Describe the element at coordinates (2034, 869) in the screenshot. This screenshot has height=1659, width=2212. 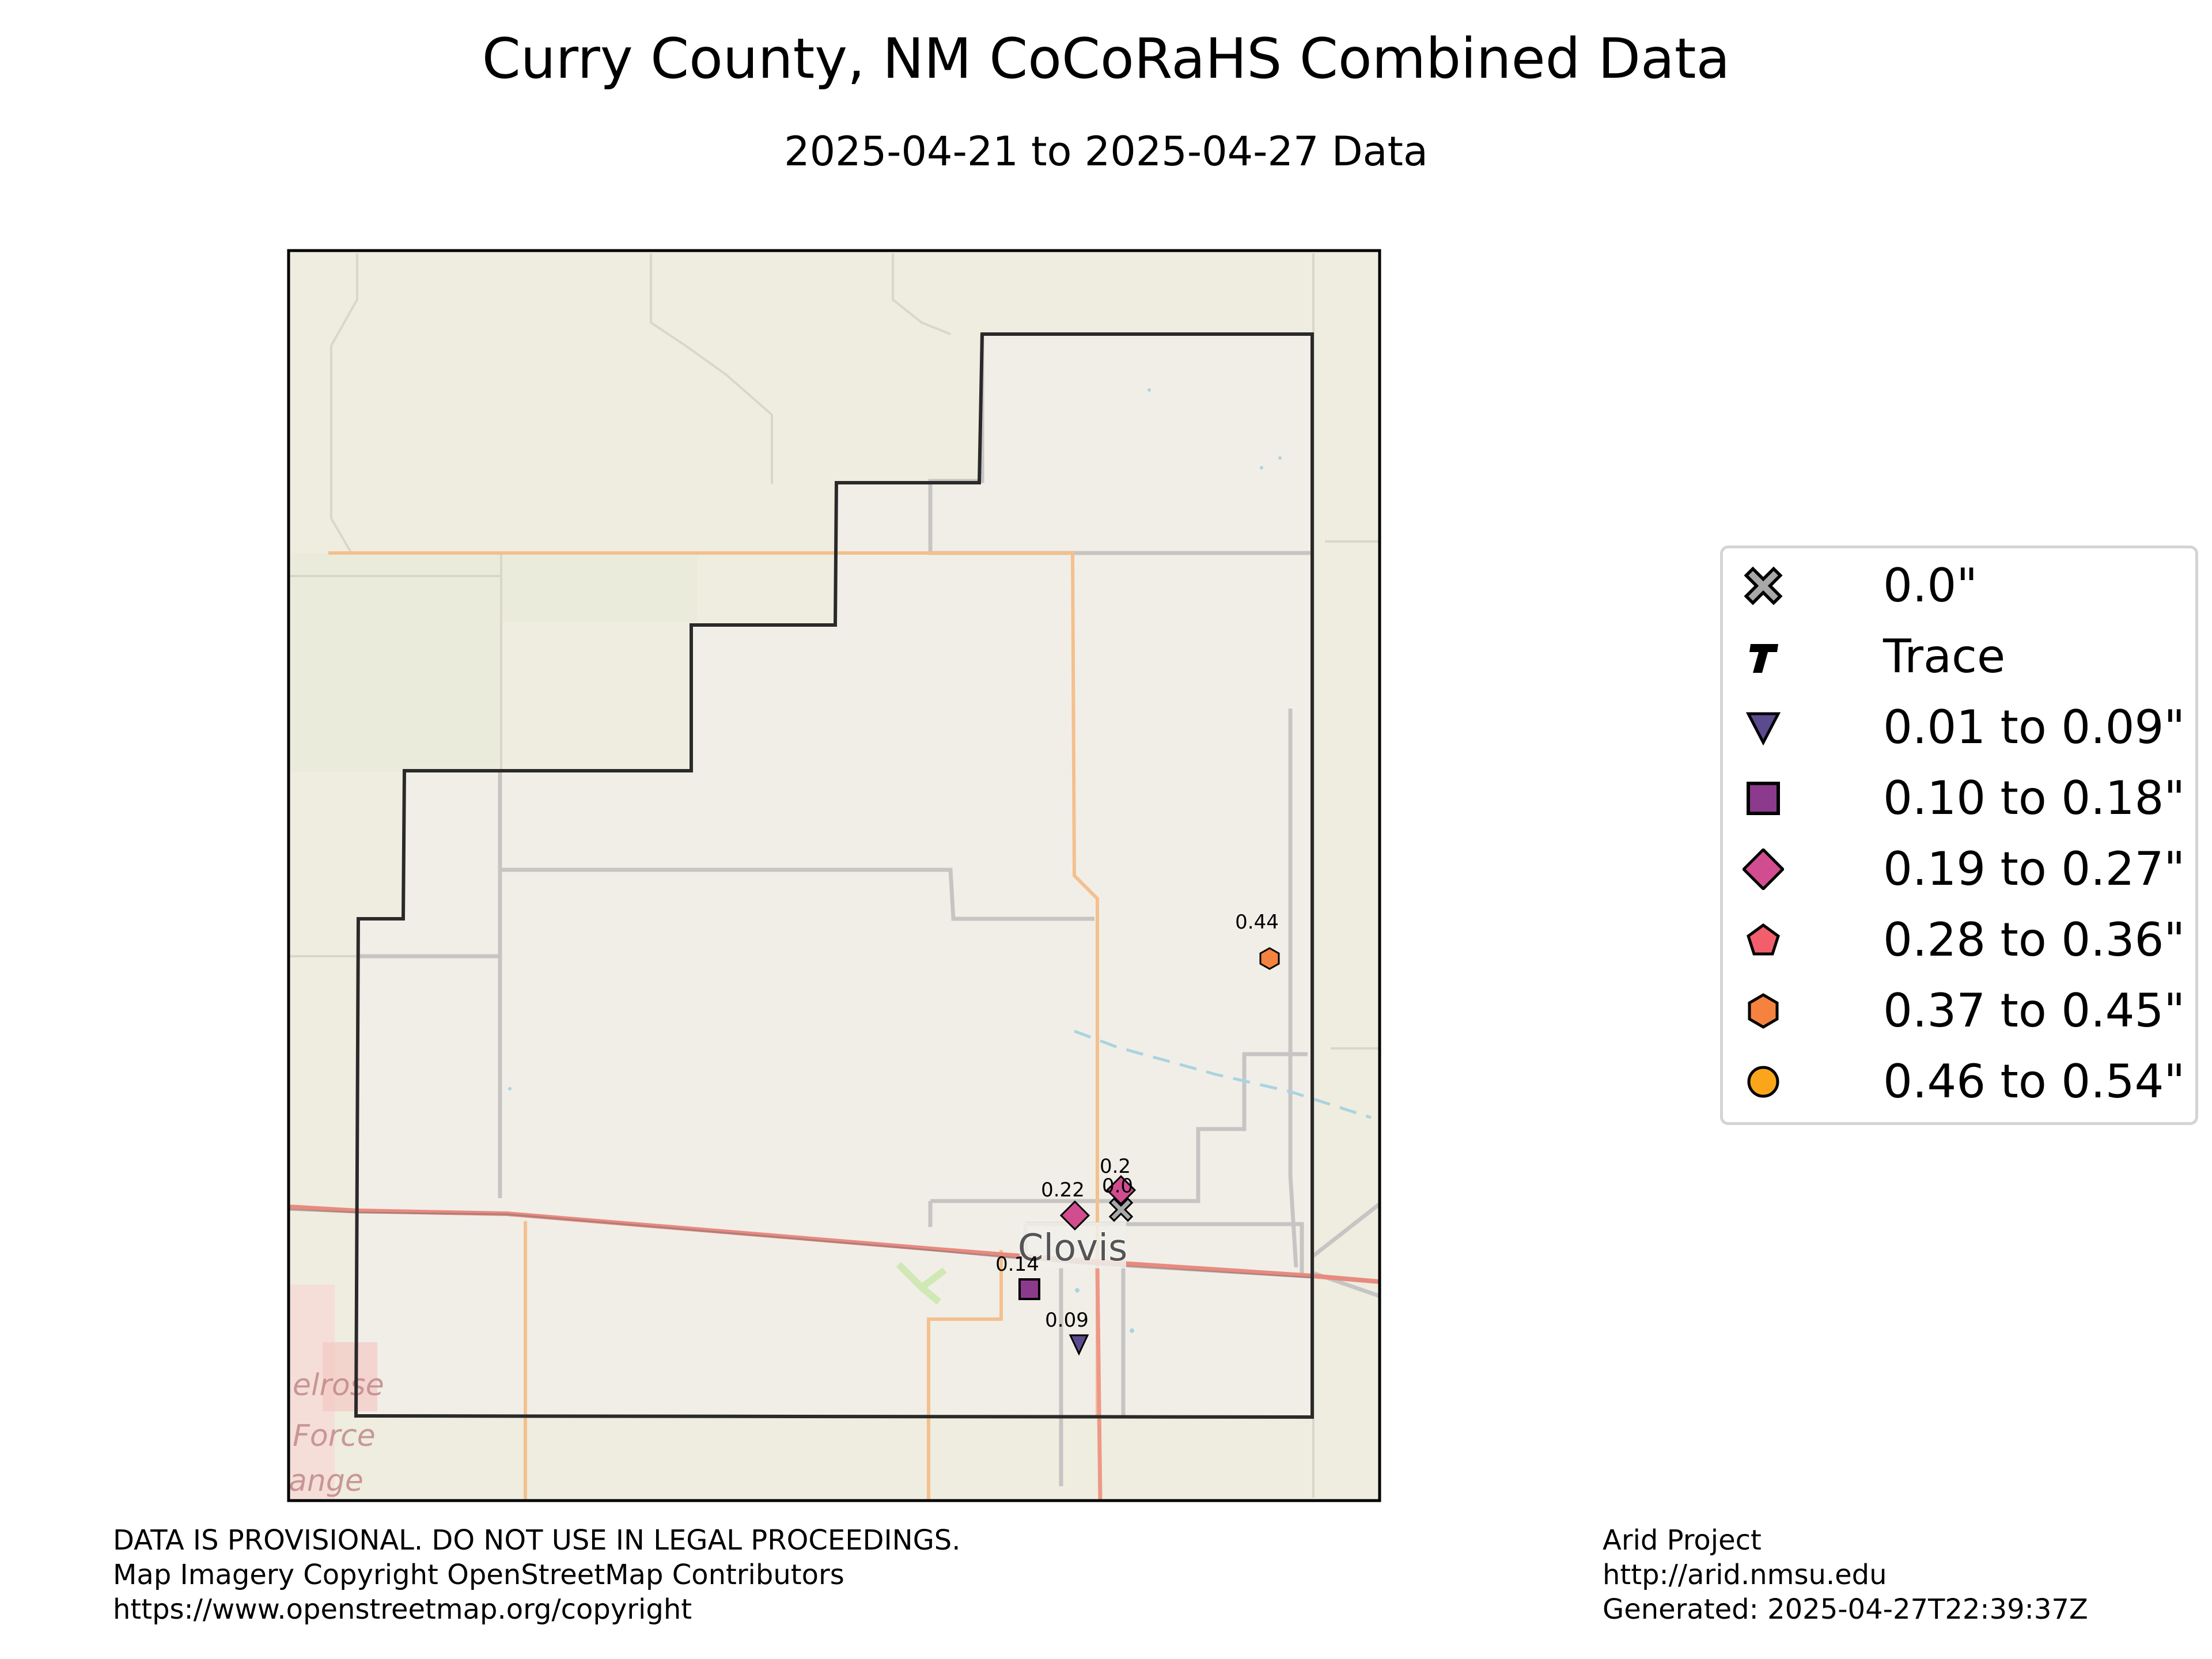
I see `legend-label: 0.19 to 0.27"` at that location.